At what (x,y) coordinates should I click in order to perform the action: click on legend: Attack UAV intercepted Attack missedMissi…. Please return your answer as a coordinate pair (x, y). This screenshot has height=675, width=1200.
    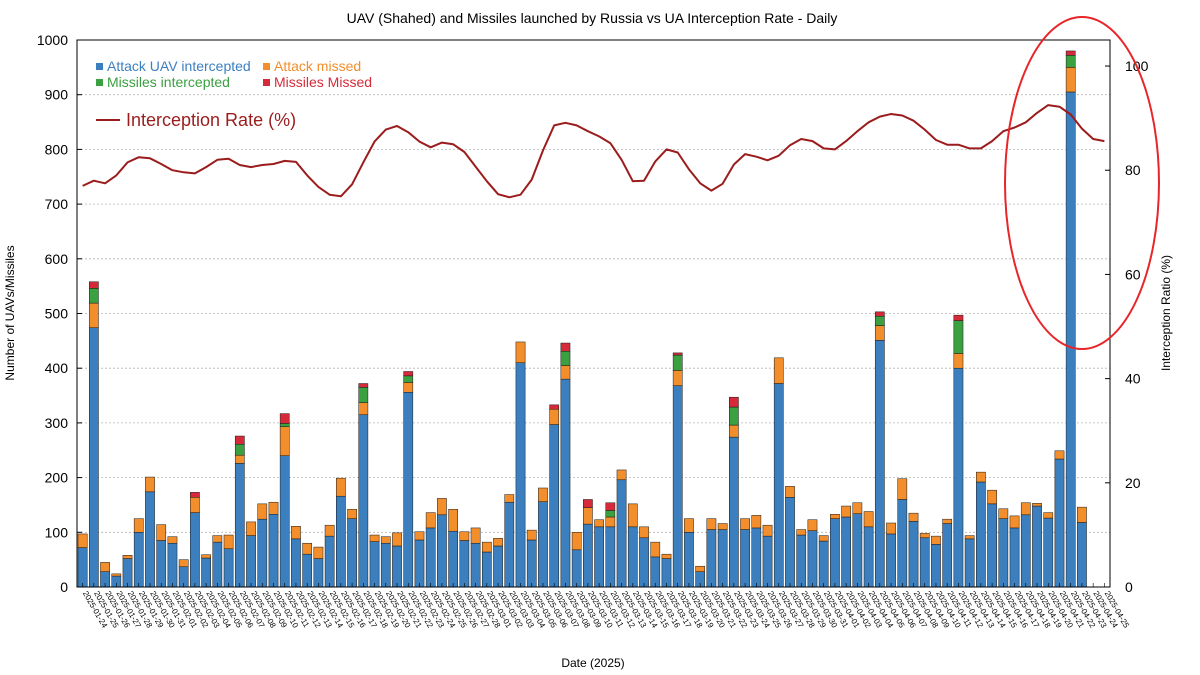
    Looking at the image, I should click on (234, 94).